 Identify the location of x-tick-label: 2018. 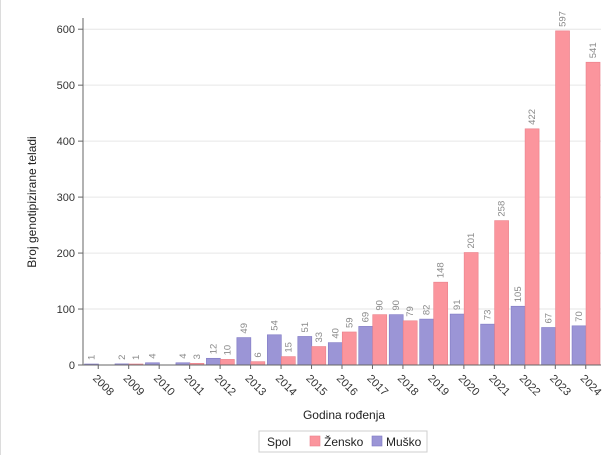
(408, 386).